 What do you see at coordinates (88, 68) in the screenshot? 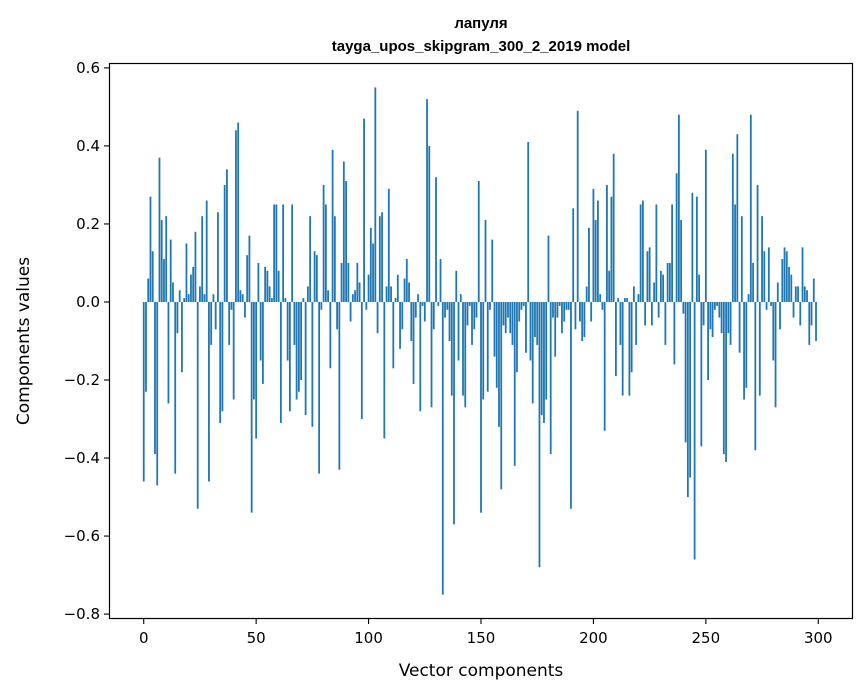
I see `y-tick-label: 0.6` at bounding box center [88, 68].